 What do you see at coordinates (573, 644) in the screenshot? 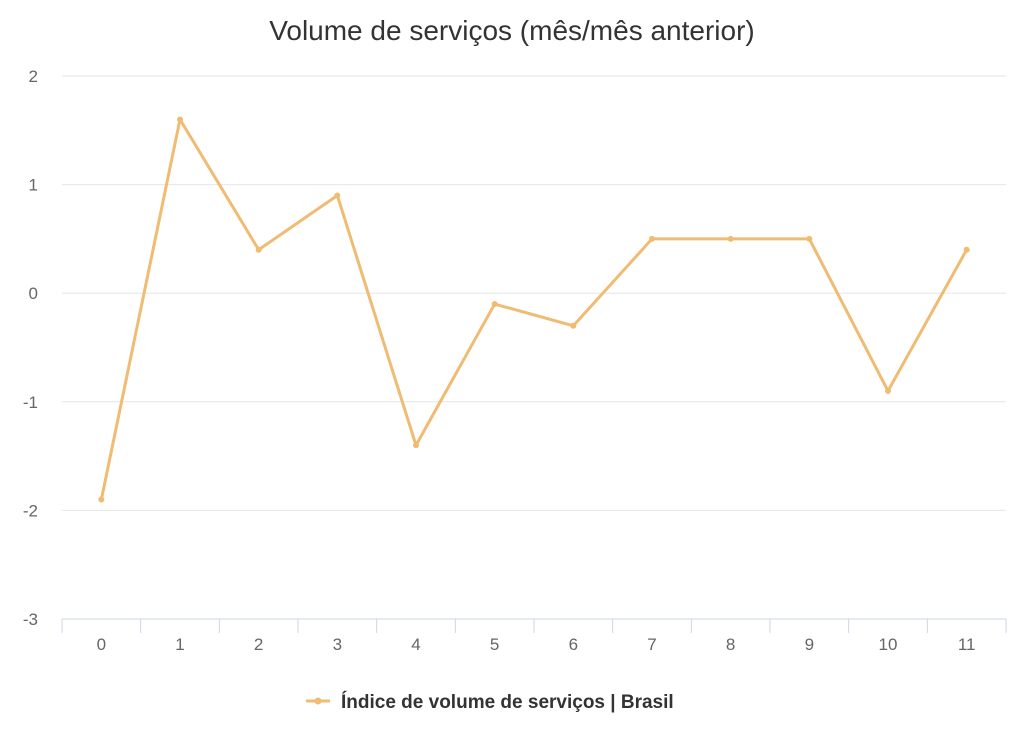
I see `x-tick-label: 6` at bounding box center [573, 644].